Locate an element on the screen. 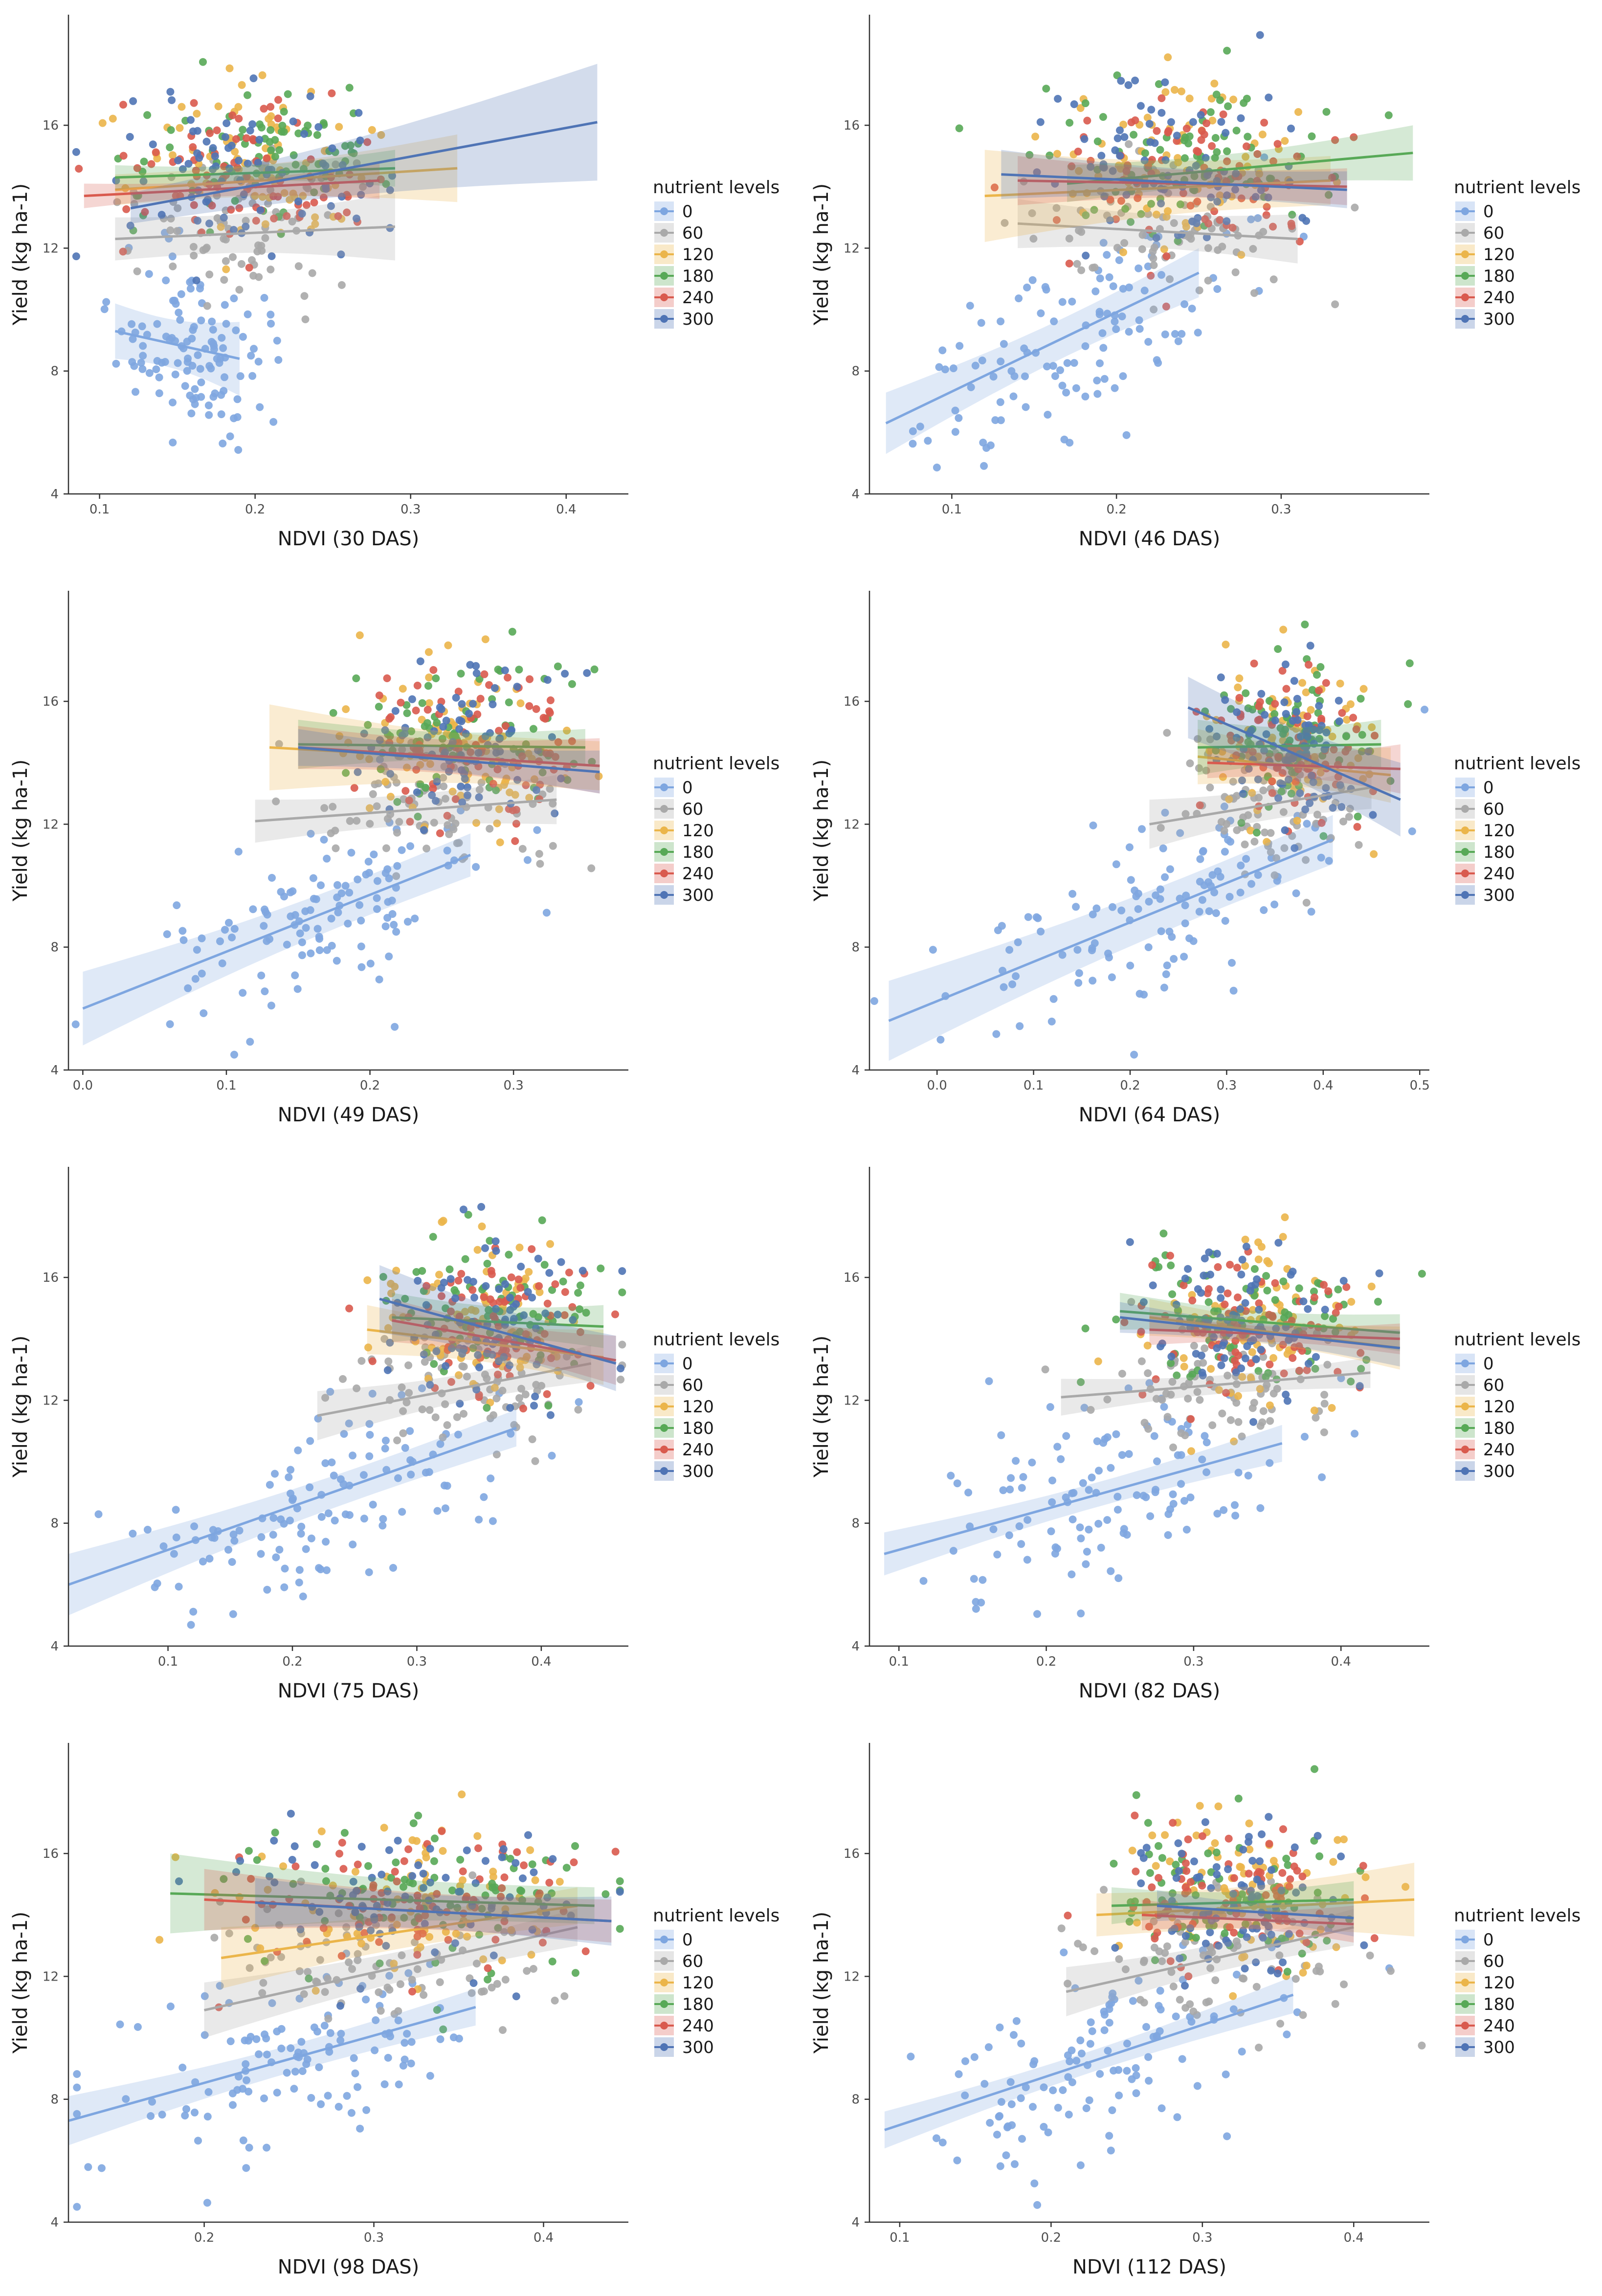 The height and width of the screenshot is (2296, 1602). y-tick-label: 4 is located at coordinates (54, 494).